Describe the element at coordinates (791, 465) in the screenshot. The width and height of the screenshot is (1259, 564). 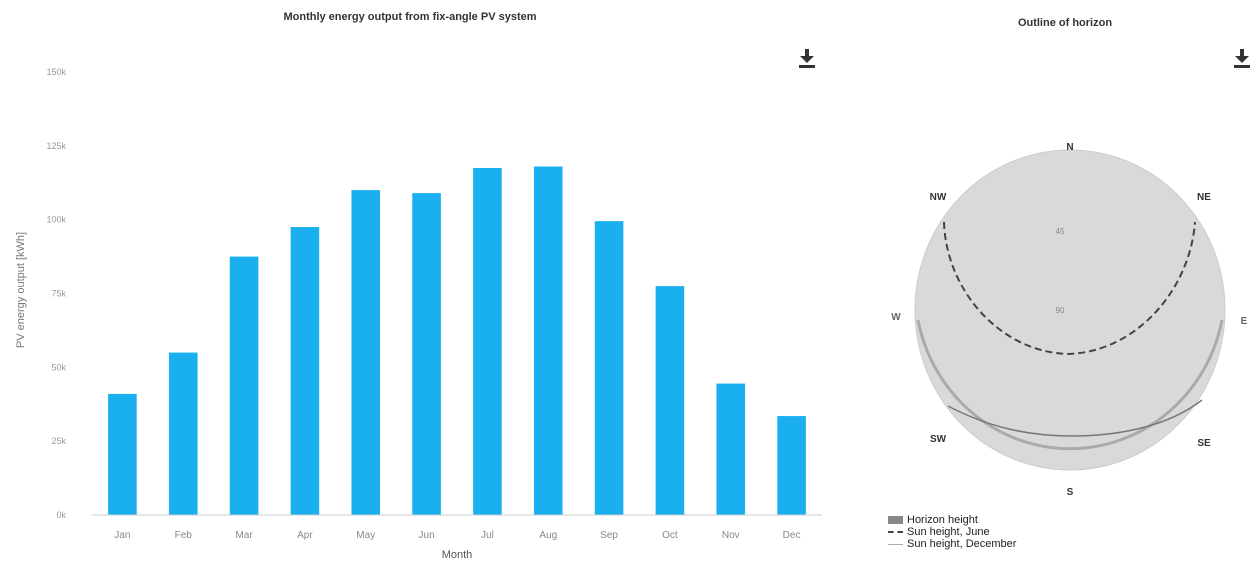
I see `bar-dec` at that location.